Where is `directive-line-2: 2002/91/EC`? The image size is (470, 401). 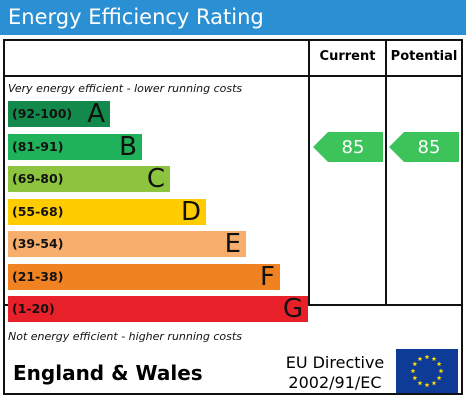
directive-line-2: 2002/91/EC is located at coordinates (335, 382).